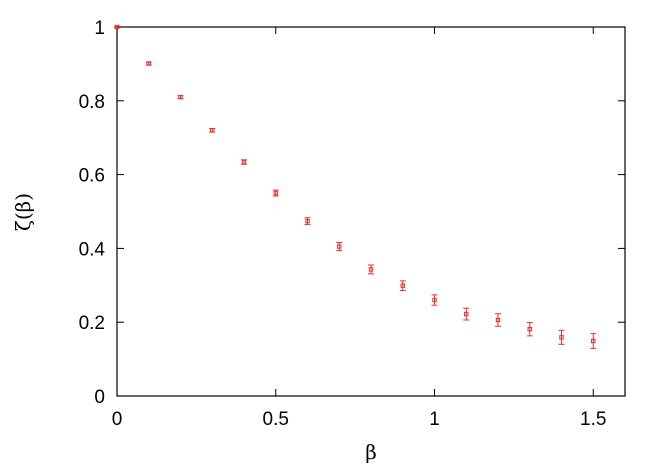  I want to click on y-tick-label: 0, so click(99, 397).